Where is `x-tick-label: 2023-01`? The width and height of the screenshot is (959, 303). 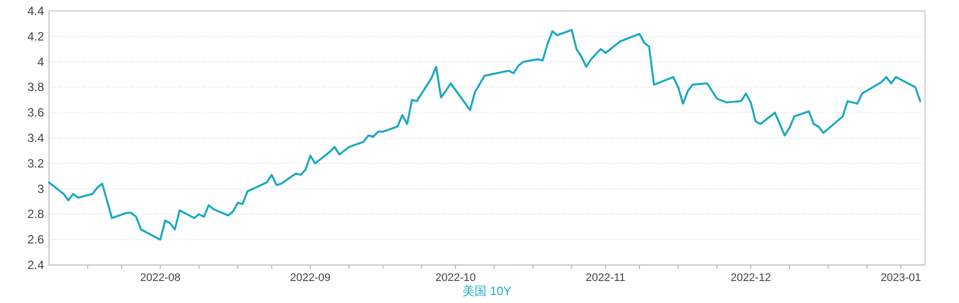
x-tick-label: 2023-01 is located at coordinates (900, 278).